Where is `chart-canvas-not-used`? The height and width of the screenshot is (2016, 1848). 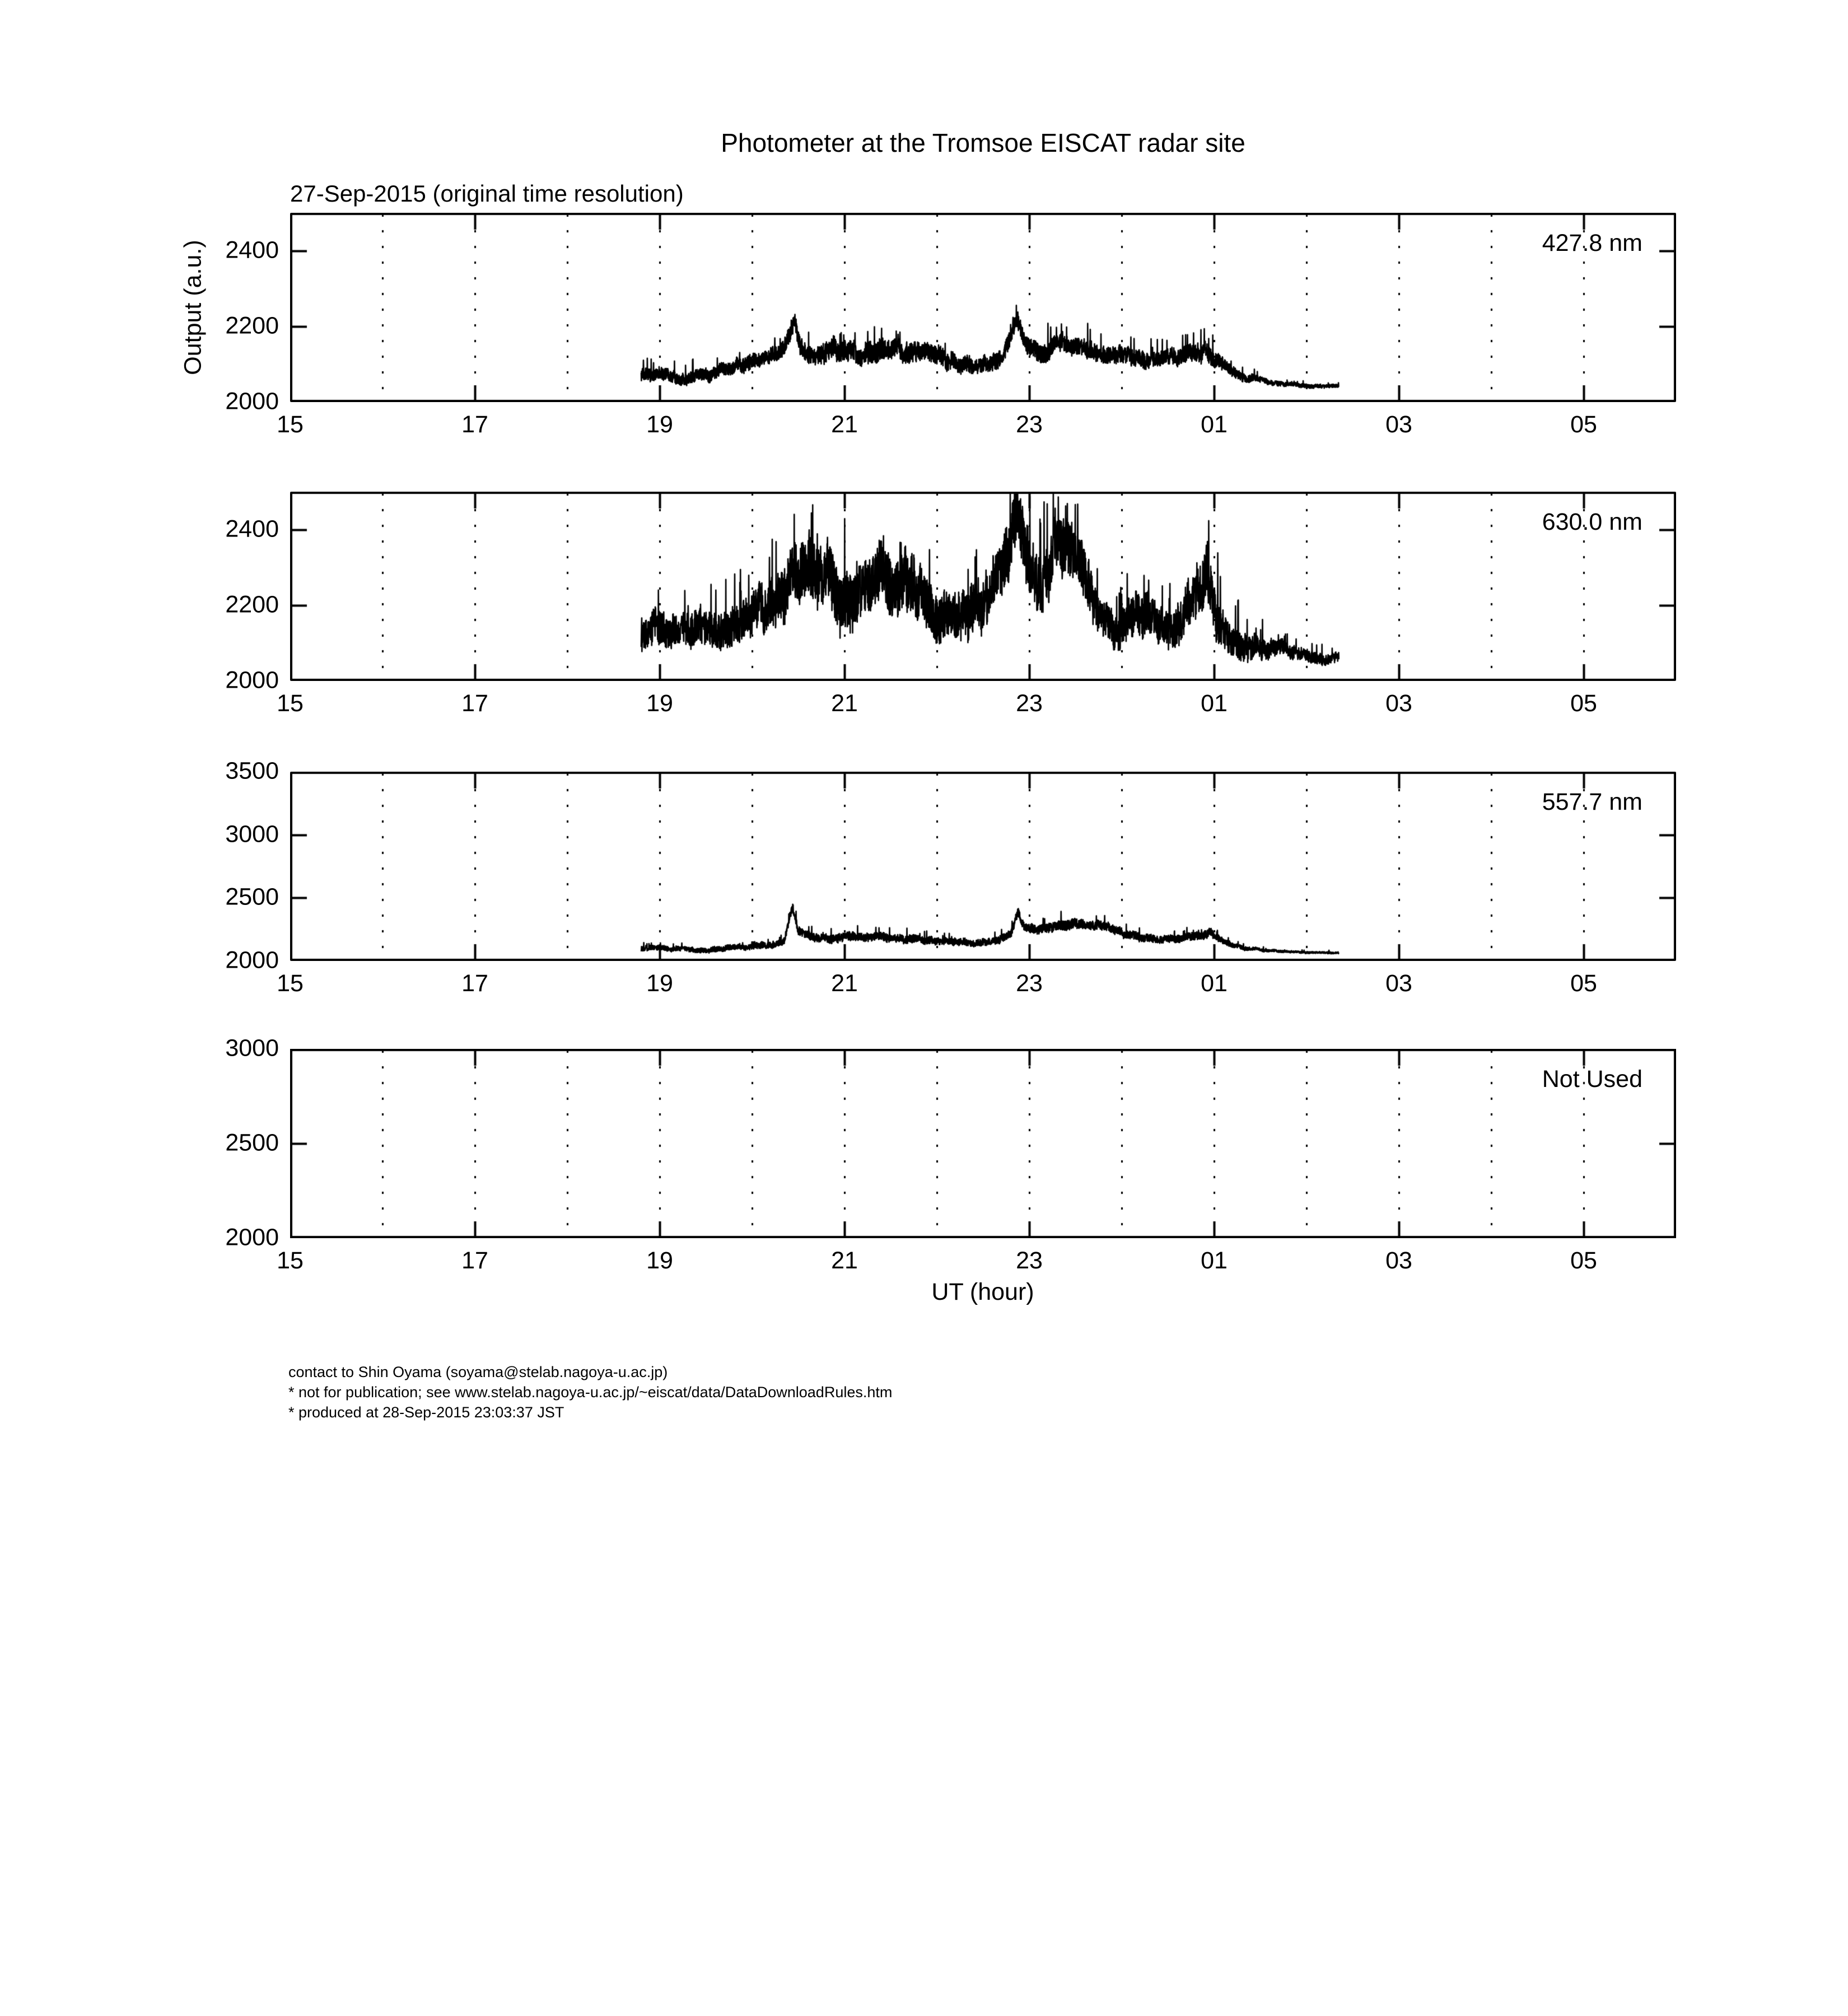 chart-canvas-not-used is located at coordinates (983, 1144).